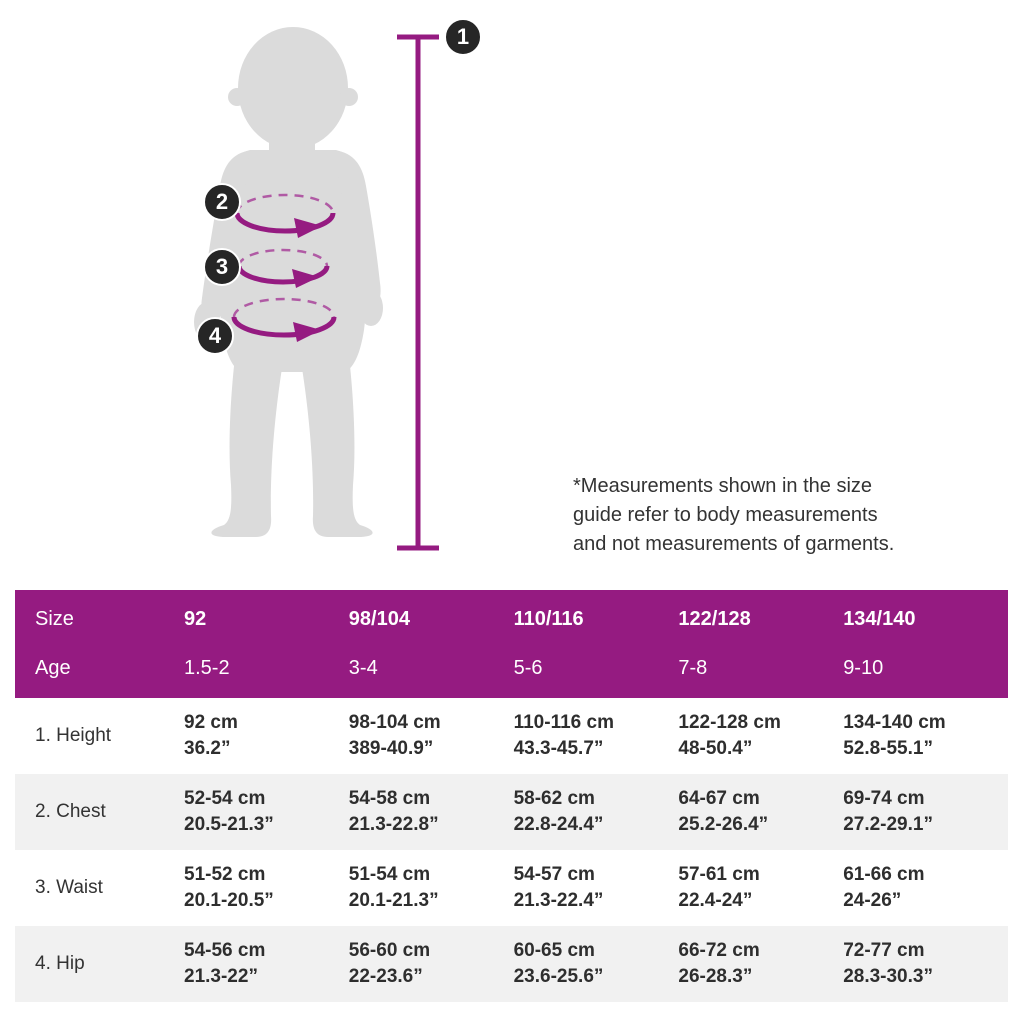  Describe the element at coordinates (379, 619) in the screenshot. I see `header-size-value: 98/104` at that location.